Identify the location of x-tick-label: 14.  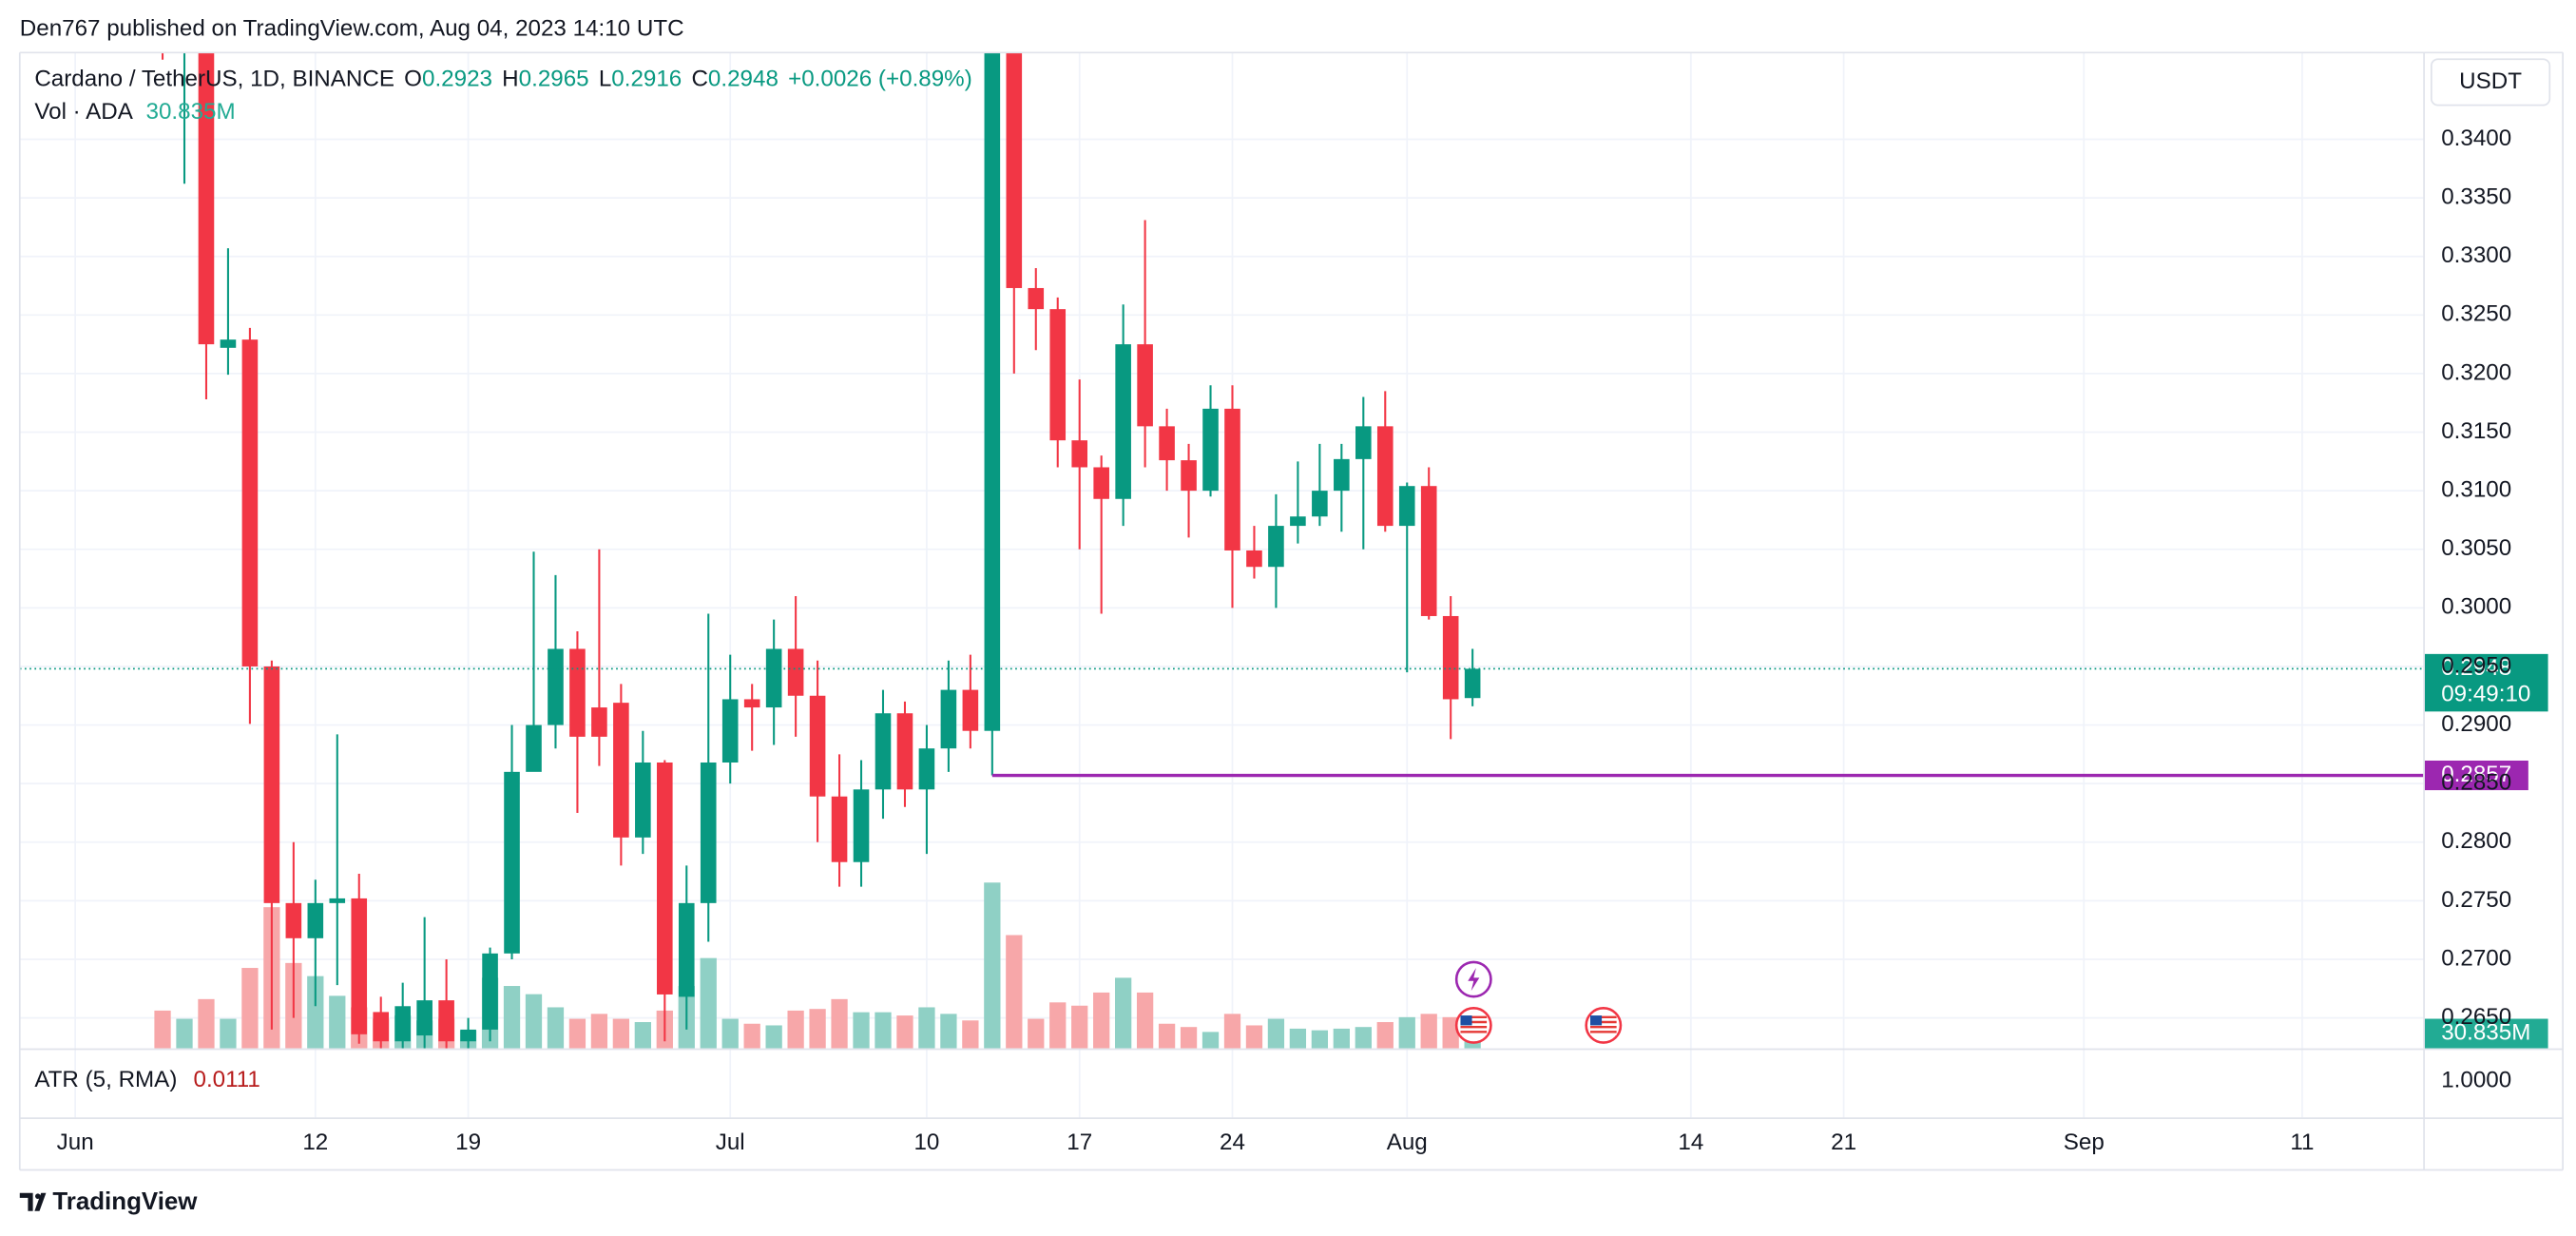
(1690, 1143).